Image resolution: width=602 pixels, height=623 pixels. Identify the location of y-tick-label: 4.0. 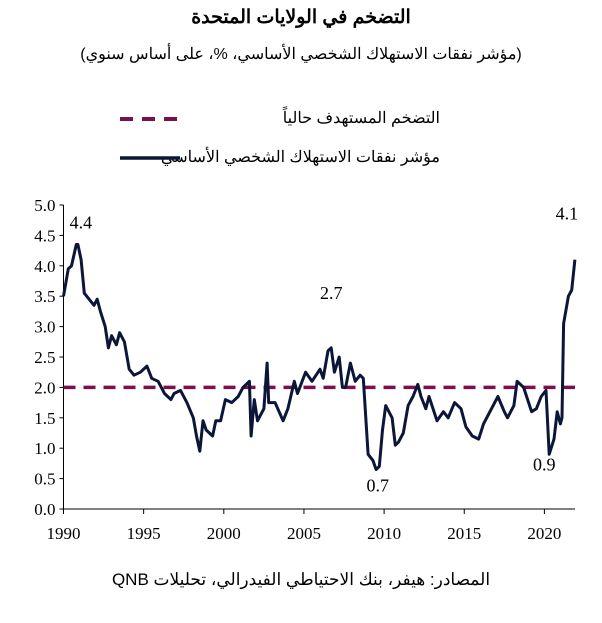
(44, 266).